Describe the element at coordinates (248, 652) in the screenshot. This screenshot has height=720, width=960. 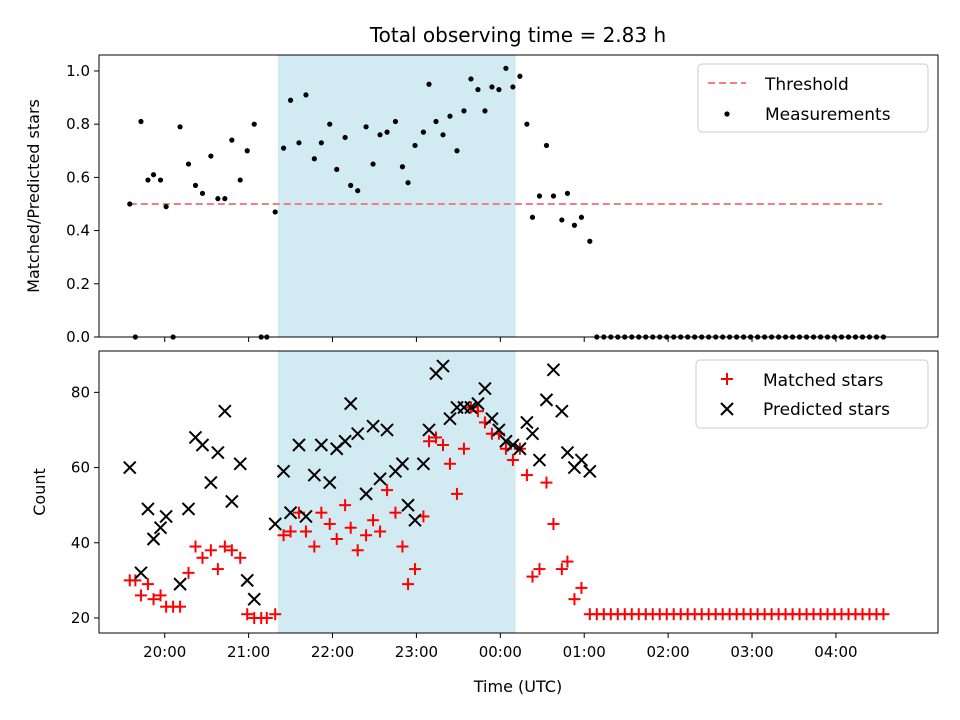
I see `x-tick-label: 21:00` at that location.